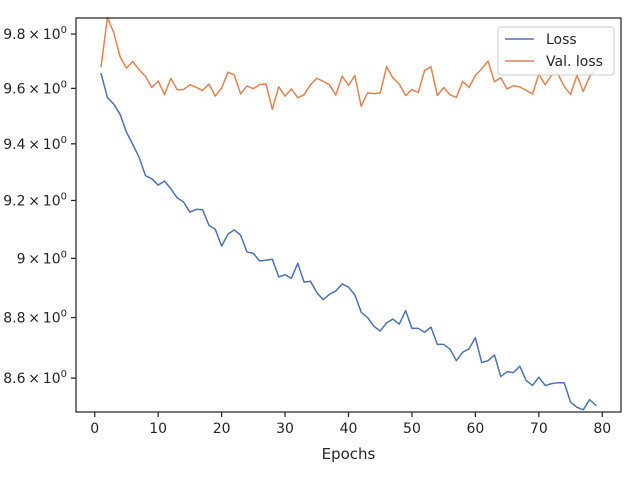 The height and width of the screenshot is (480, 640). Describe the element at coordinates (349, 454) in the screenshot. I see `x-axis-title: Epochs` at that location.